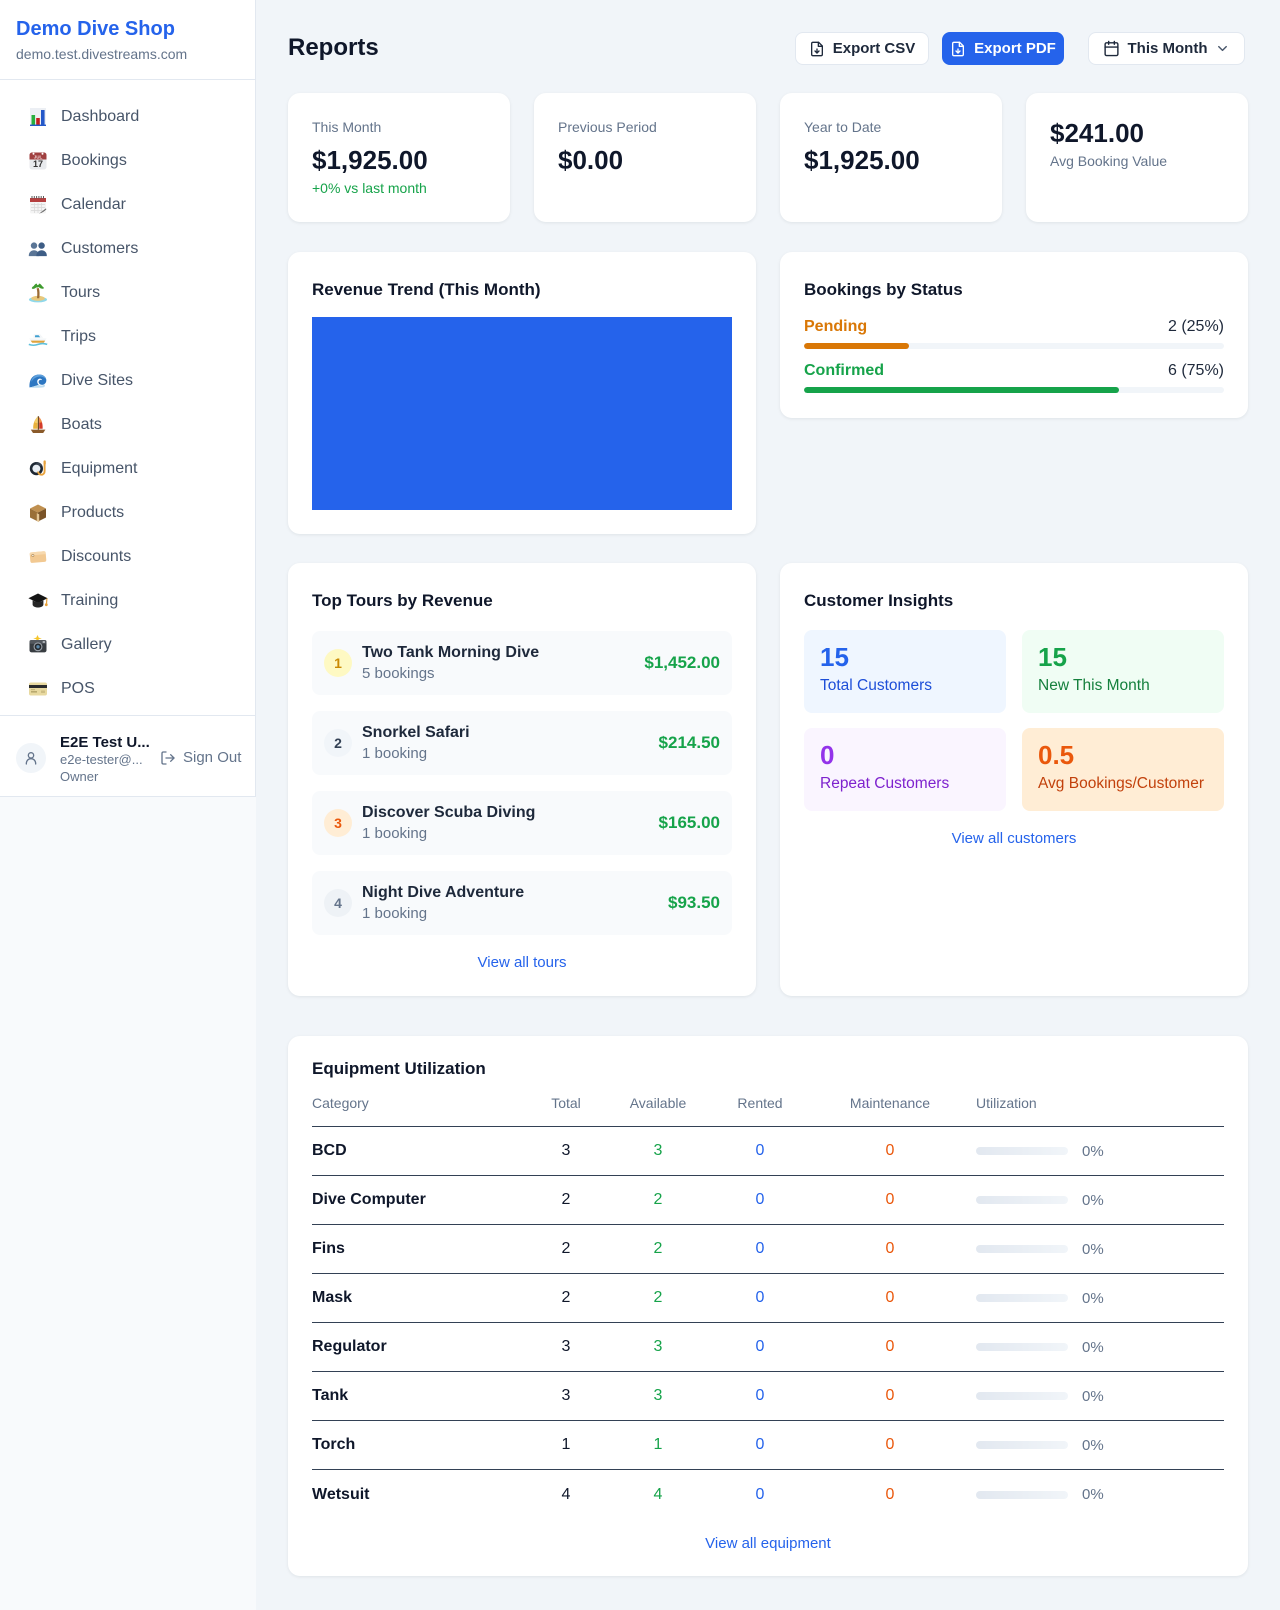 This screenshot has width=1280, height=1610. Describe the element at coordinates (38, 164) in the screenshot. I see `svg-text: 17` at that location.